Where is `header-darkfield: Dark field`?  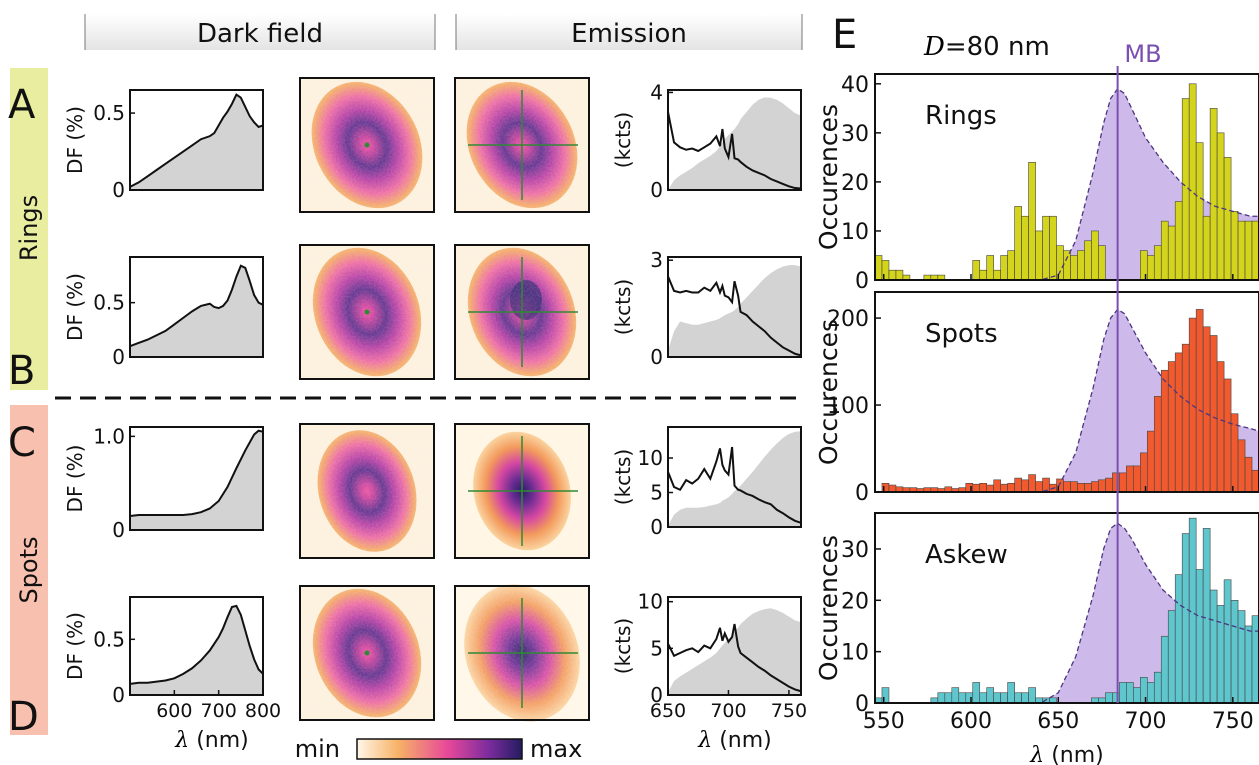
header-darkfield: Dark field is located at coordinates (260, 34).